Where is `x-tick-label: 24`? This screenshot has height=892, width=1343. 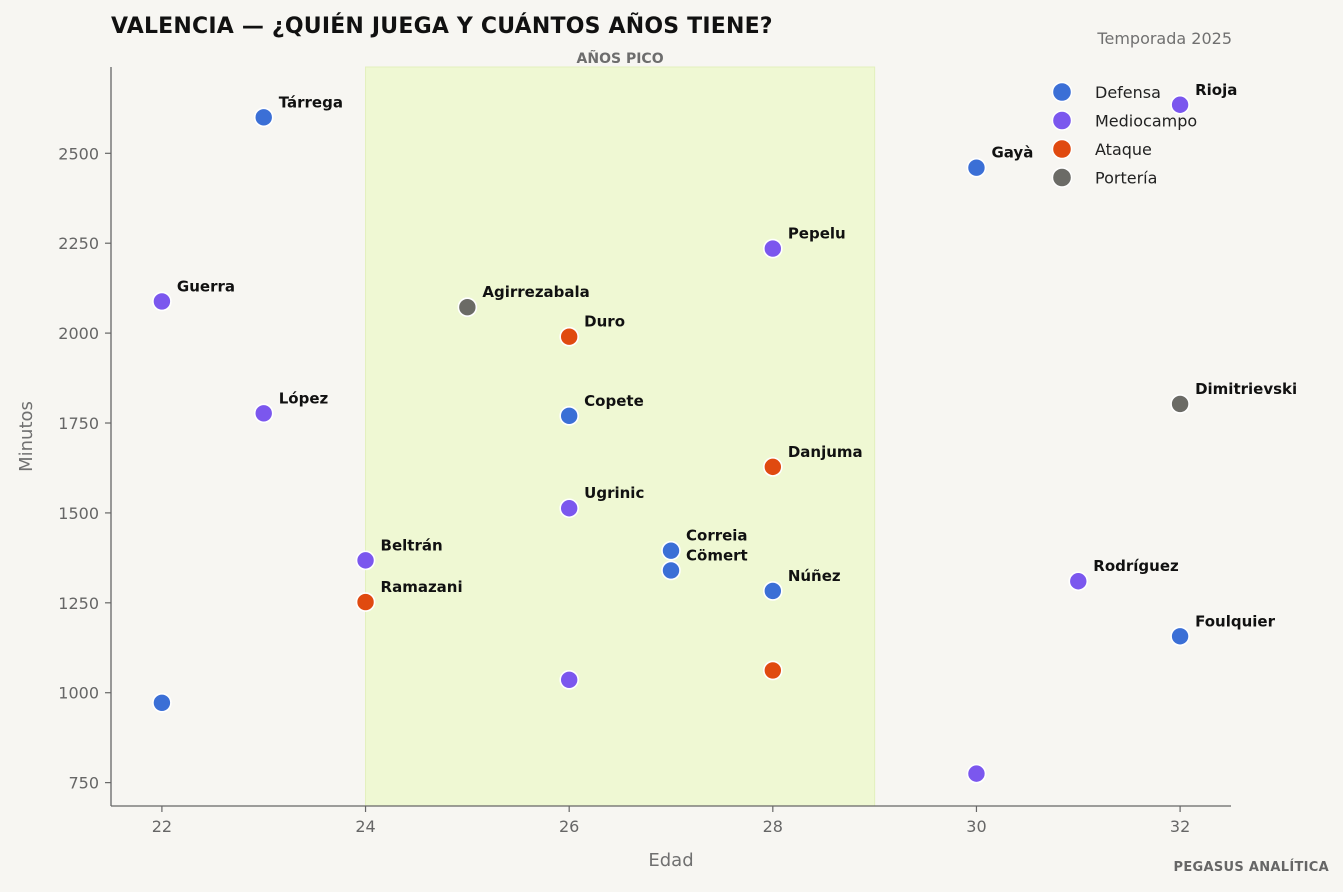
x-tick-label: 24 is located at coordinates (365, 826).